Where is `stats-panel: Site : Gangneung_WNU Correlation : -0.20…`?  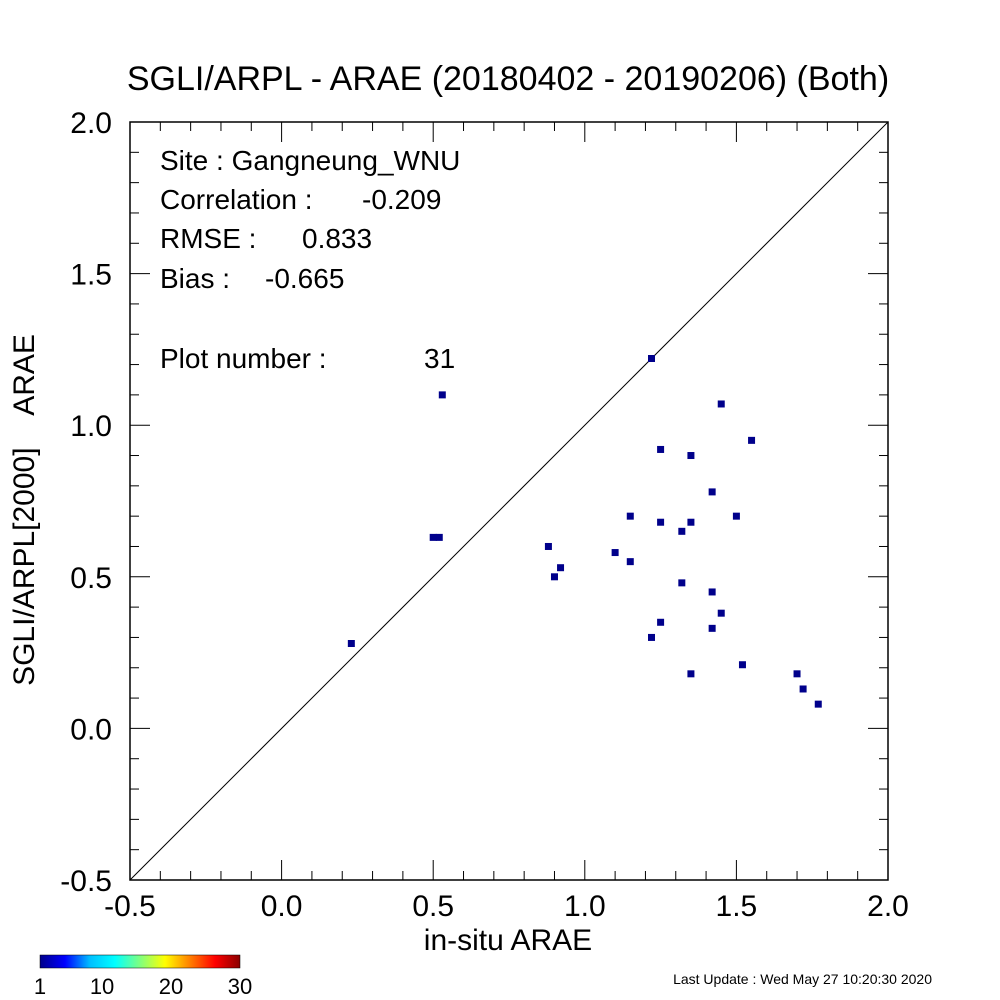 stats-panel: Site : Gangneung_WNU Correlation : -0.20… is located at coordinates (310, 259).